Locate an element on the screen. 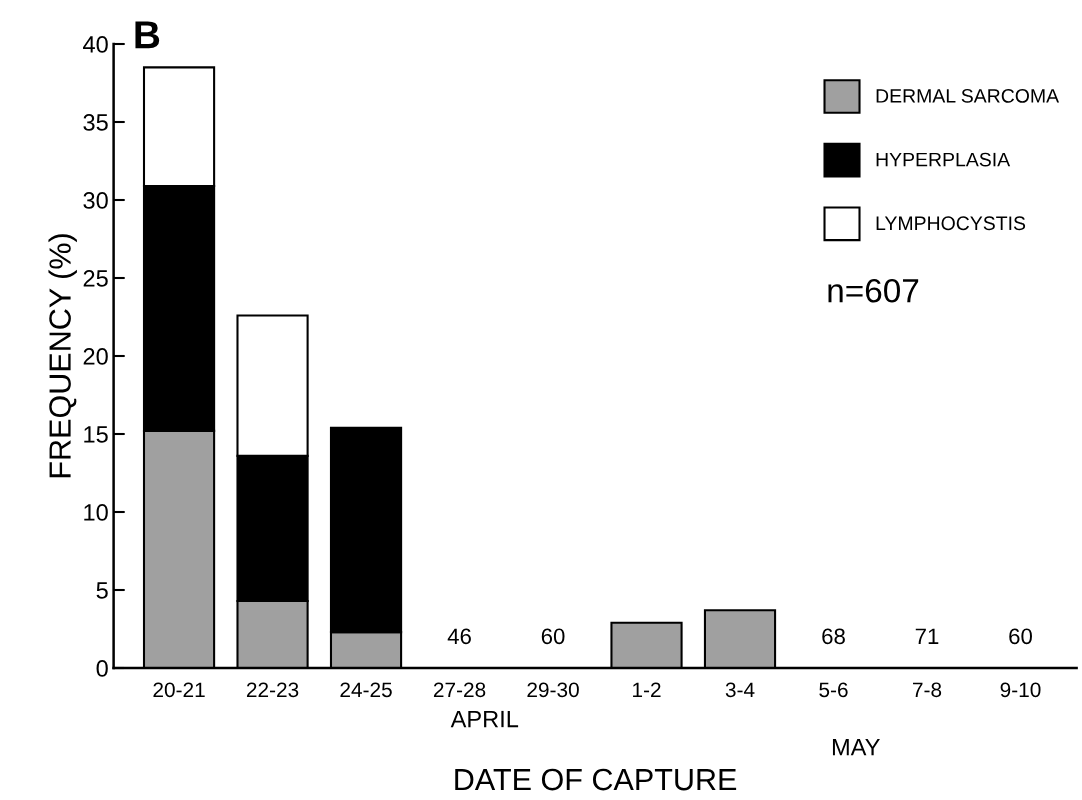  text: APRIL is located at coordinates (484, 719).